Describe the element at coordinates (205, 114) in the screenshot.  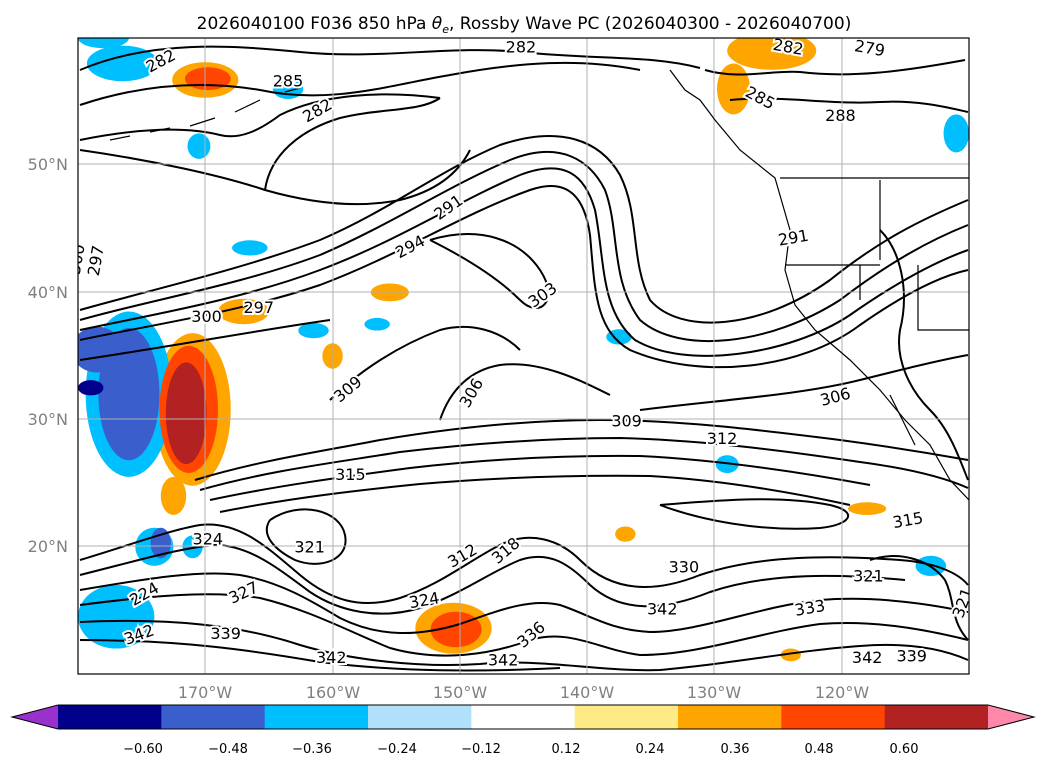
I see `aleutian-islands` at that location.